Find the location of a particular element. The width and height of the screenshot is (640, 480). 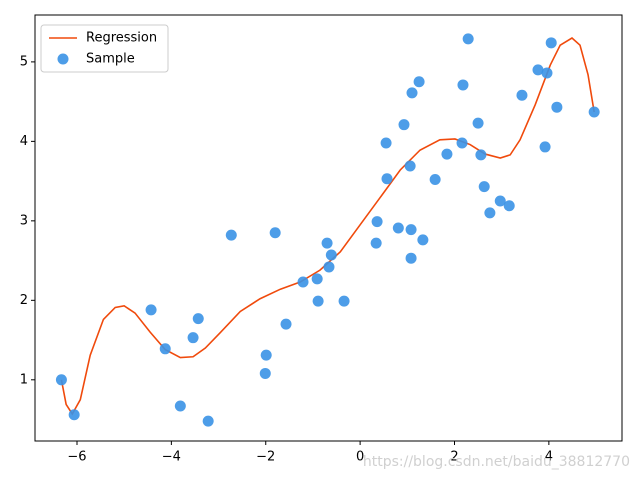

y-tick-label: 1 is located at coordinates (24, 379).